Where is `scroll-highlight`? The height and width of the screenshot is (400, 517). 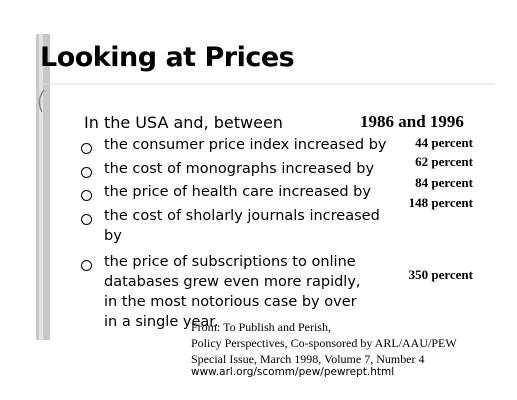
scroll-highlight is located at coordinates (41, 187).